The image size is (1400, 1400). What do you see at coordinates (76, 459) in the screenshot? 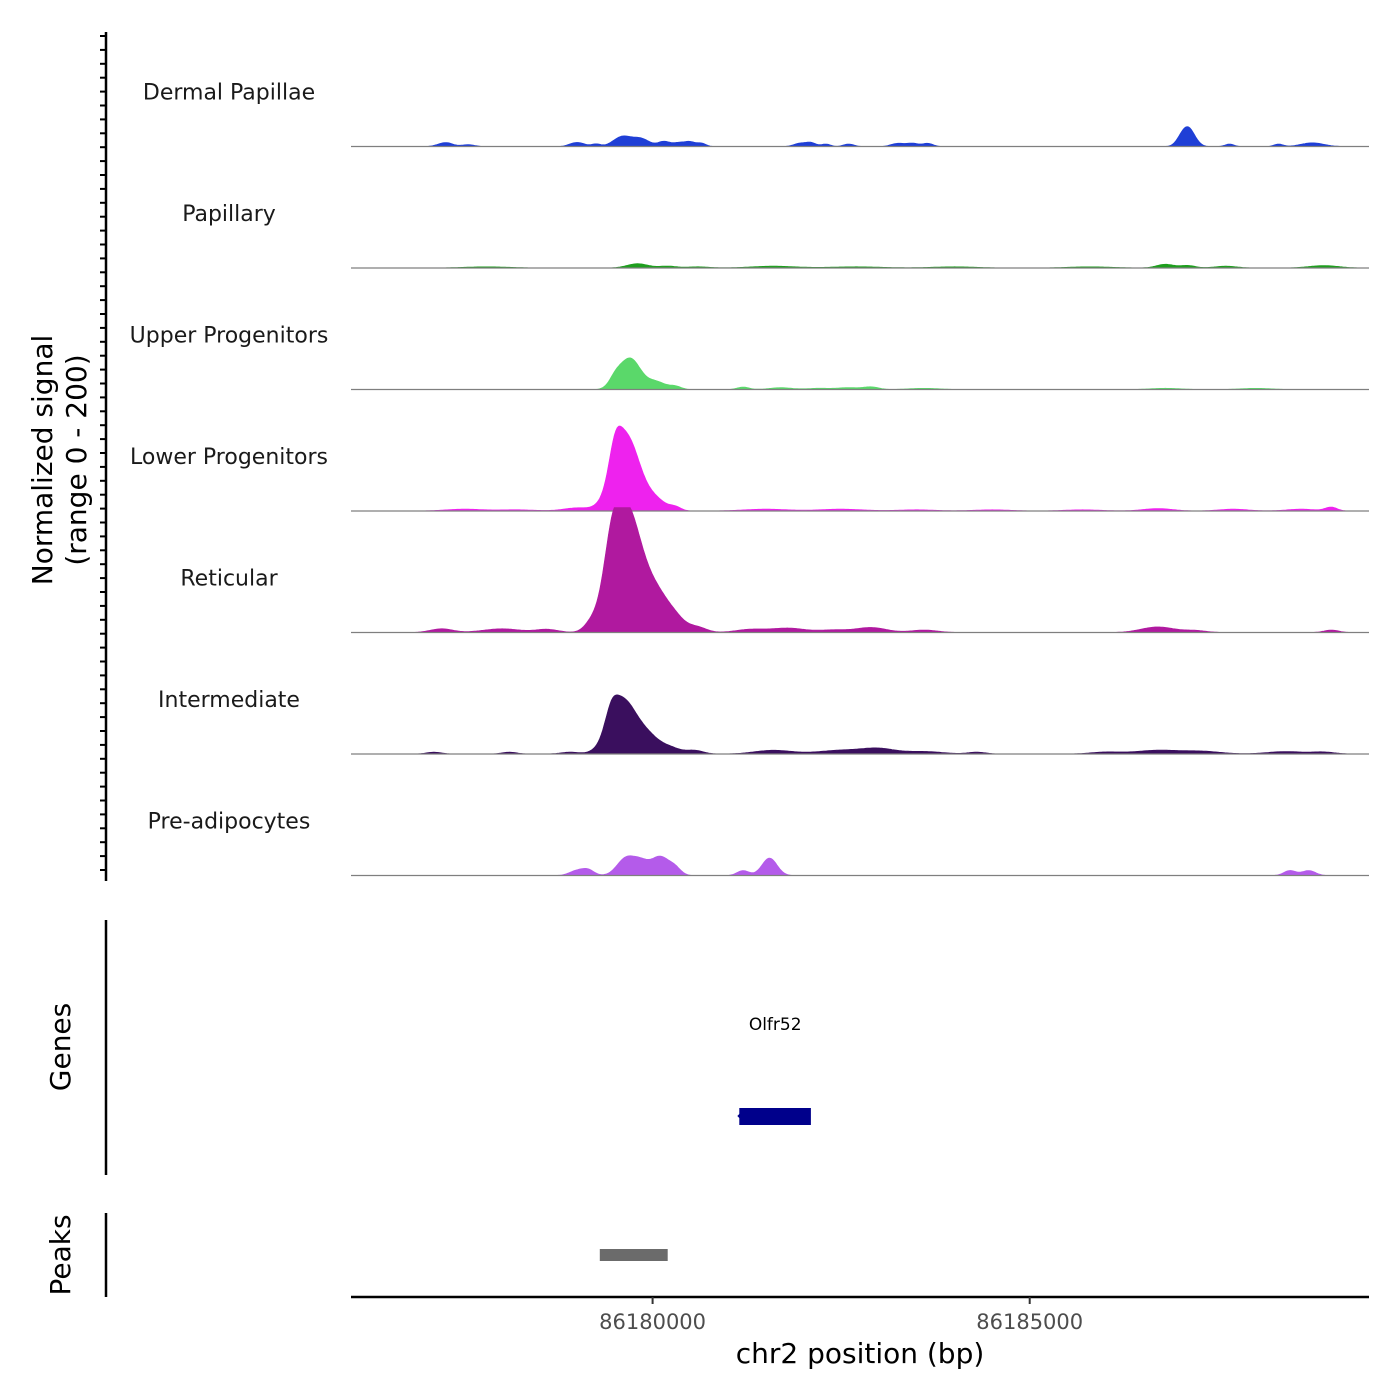
I see `y-axis-title-line2: (range 0 - 200)` at bounding box center [76, 459].